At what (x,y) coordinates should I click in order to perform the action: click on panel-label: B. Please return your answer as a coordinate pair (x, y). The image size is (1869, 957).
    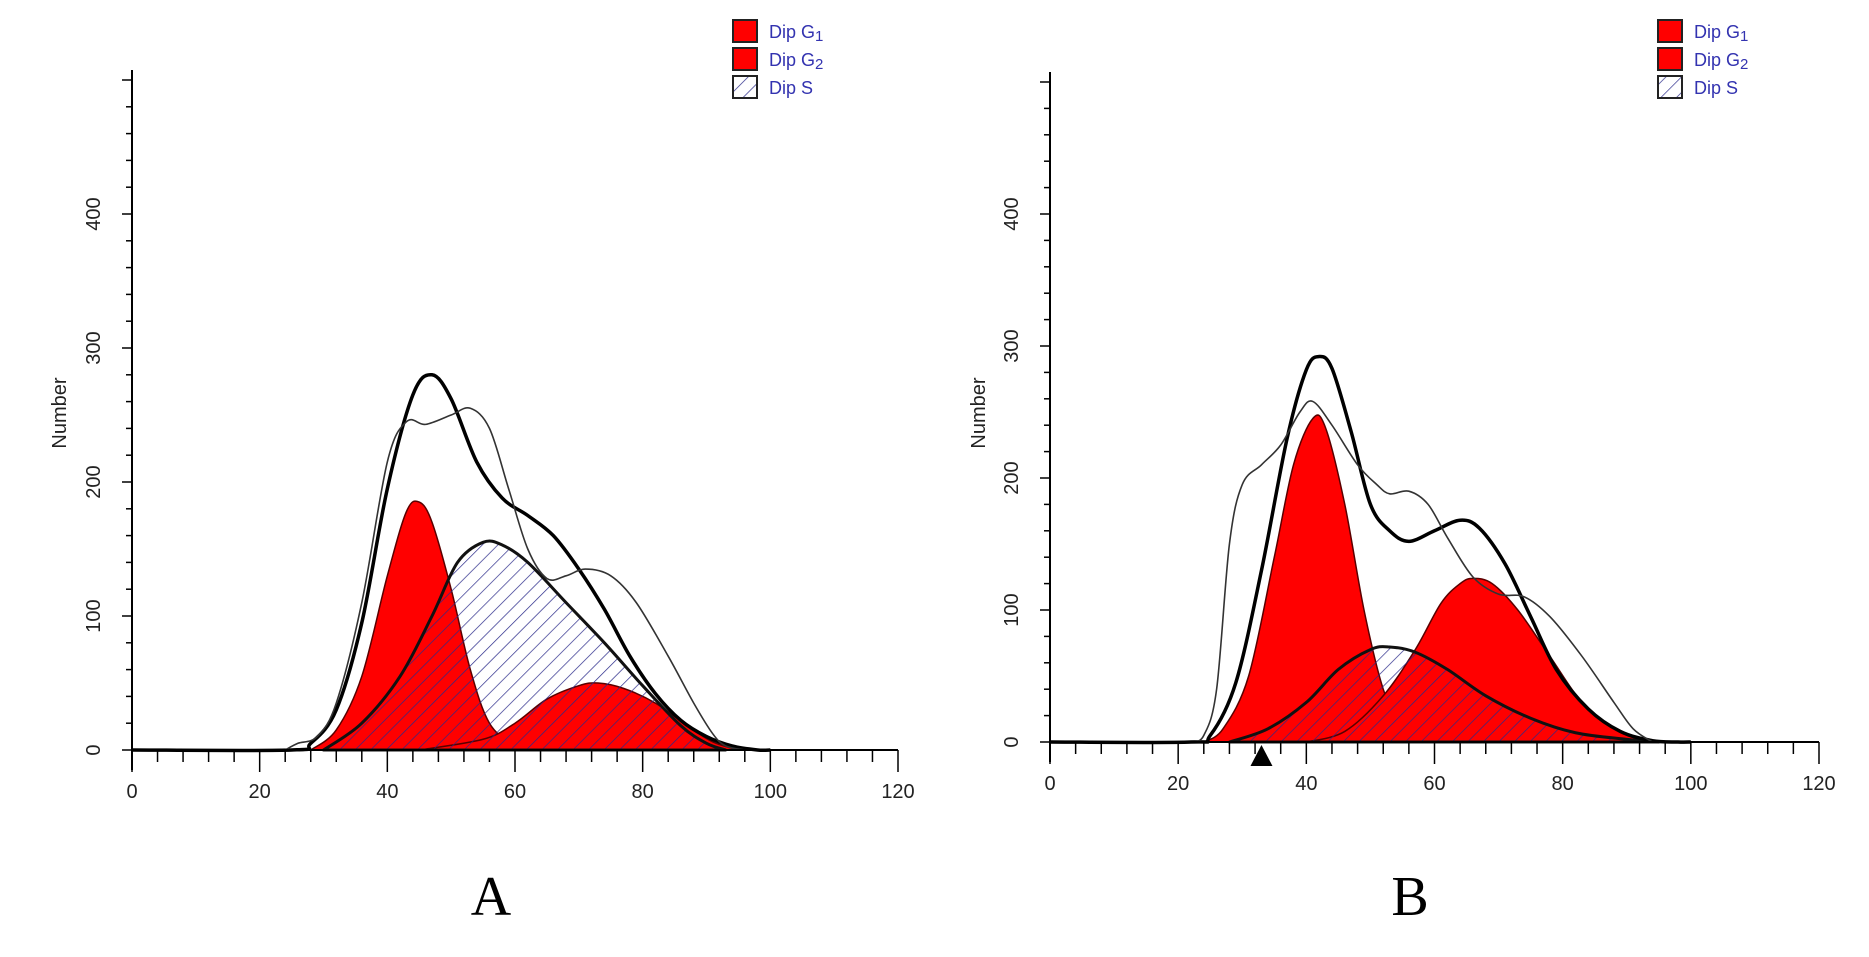
    Looking at the image, I should click on (1409, 897).